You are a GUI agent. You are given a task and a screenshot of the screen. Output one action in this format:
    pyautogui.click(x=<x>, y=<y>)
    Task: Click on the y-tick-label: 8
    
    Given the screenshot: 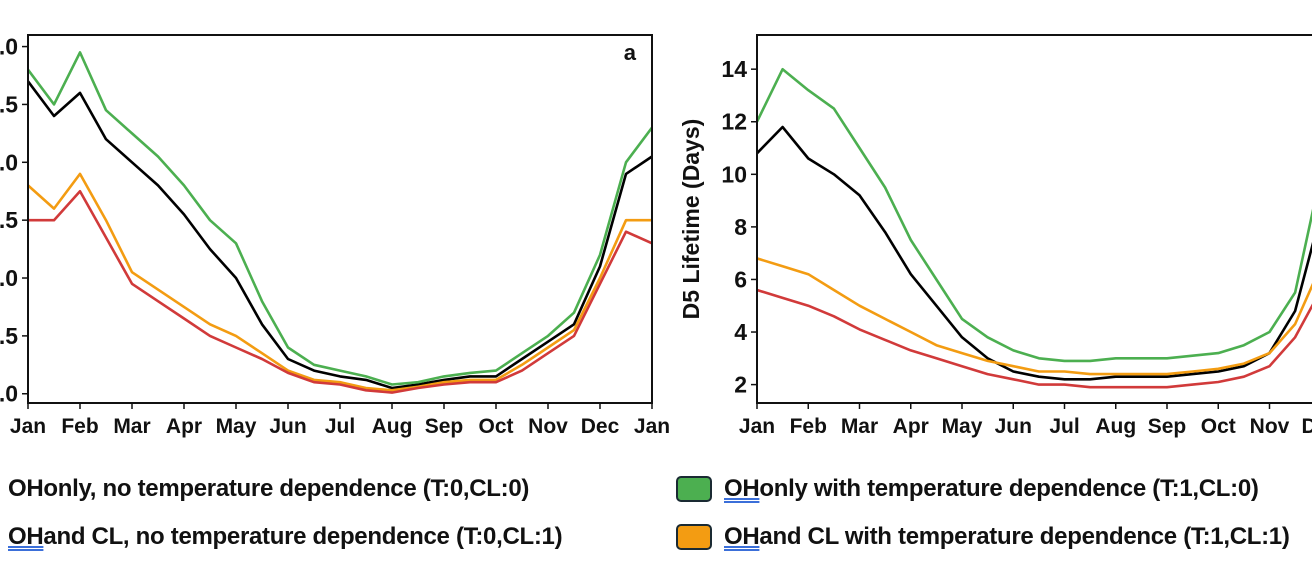 What is the action you would take?
    pyautogui.click(x=740, y=227)
    